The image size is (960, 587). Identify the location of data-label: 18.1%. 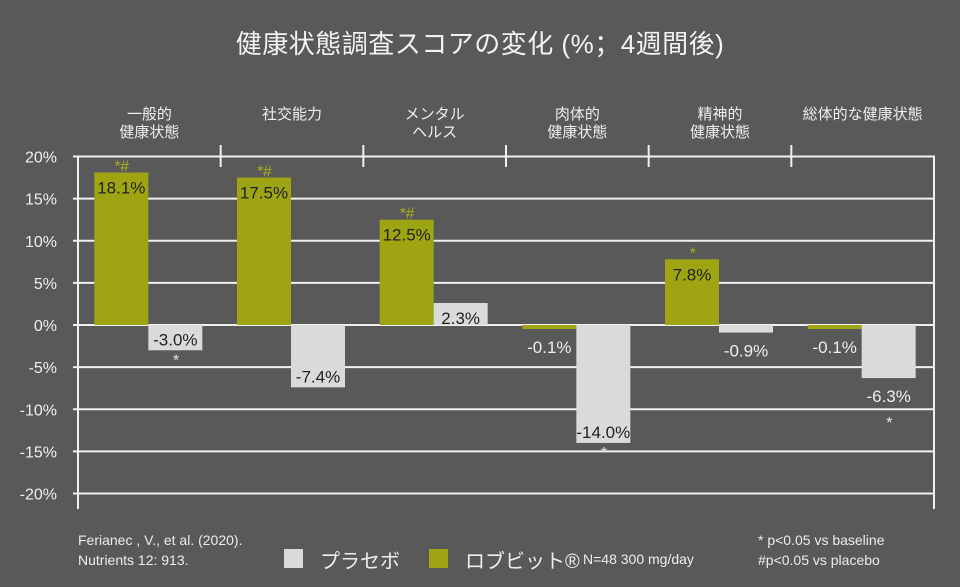
(121, 188).